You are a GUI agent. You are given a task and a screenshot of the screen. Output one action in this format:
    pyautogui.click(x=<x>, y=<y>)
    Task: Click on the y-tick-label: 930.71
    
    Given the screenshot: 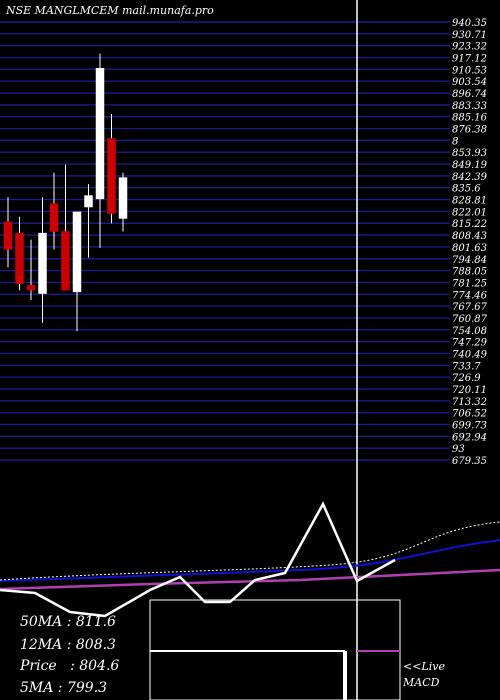 What is the action you would take?
    pyautogui.click(x=469, y=35)
    